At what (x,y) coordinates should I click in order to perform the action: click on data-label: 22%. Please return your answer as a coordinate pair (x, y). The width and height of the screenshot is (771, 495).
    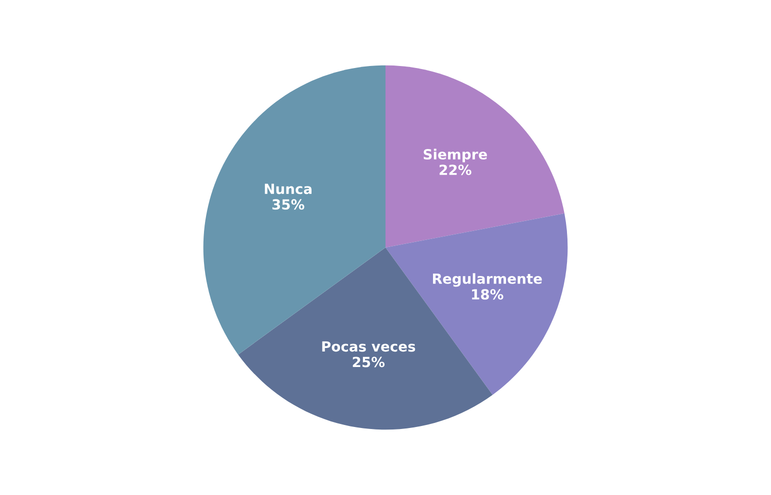
    Looking at the image, I should click on (456, 170).